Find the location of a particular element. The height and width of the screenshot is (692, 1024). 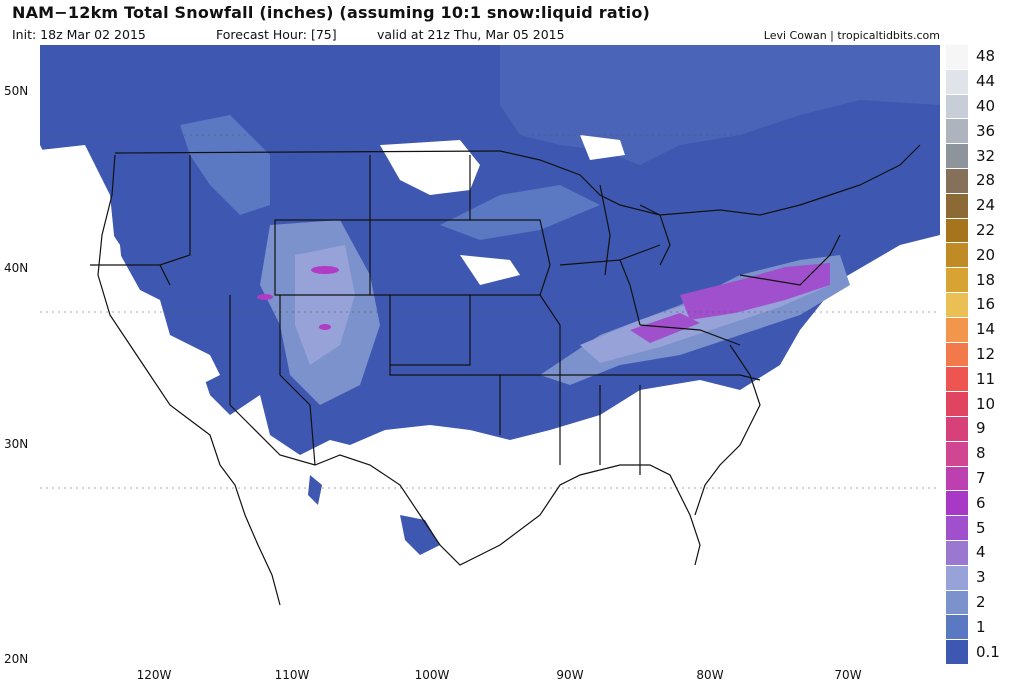

legend-label: 18 is located at coordinates (986, 279).